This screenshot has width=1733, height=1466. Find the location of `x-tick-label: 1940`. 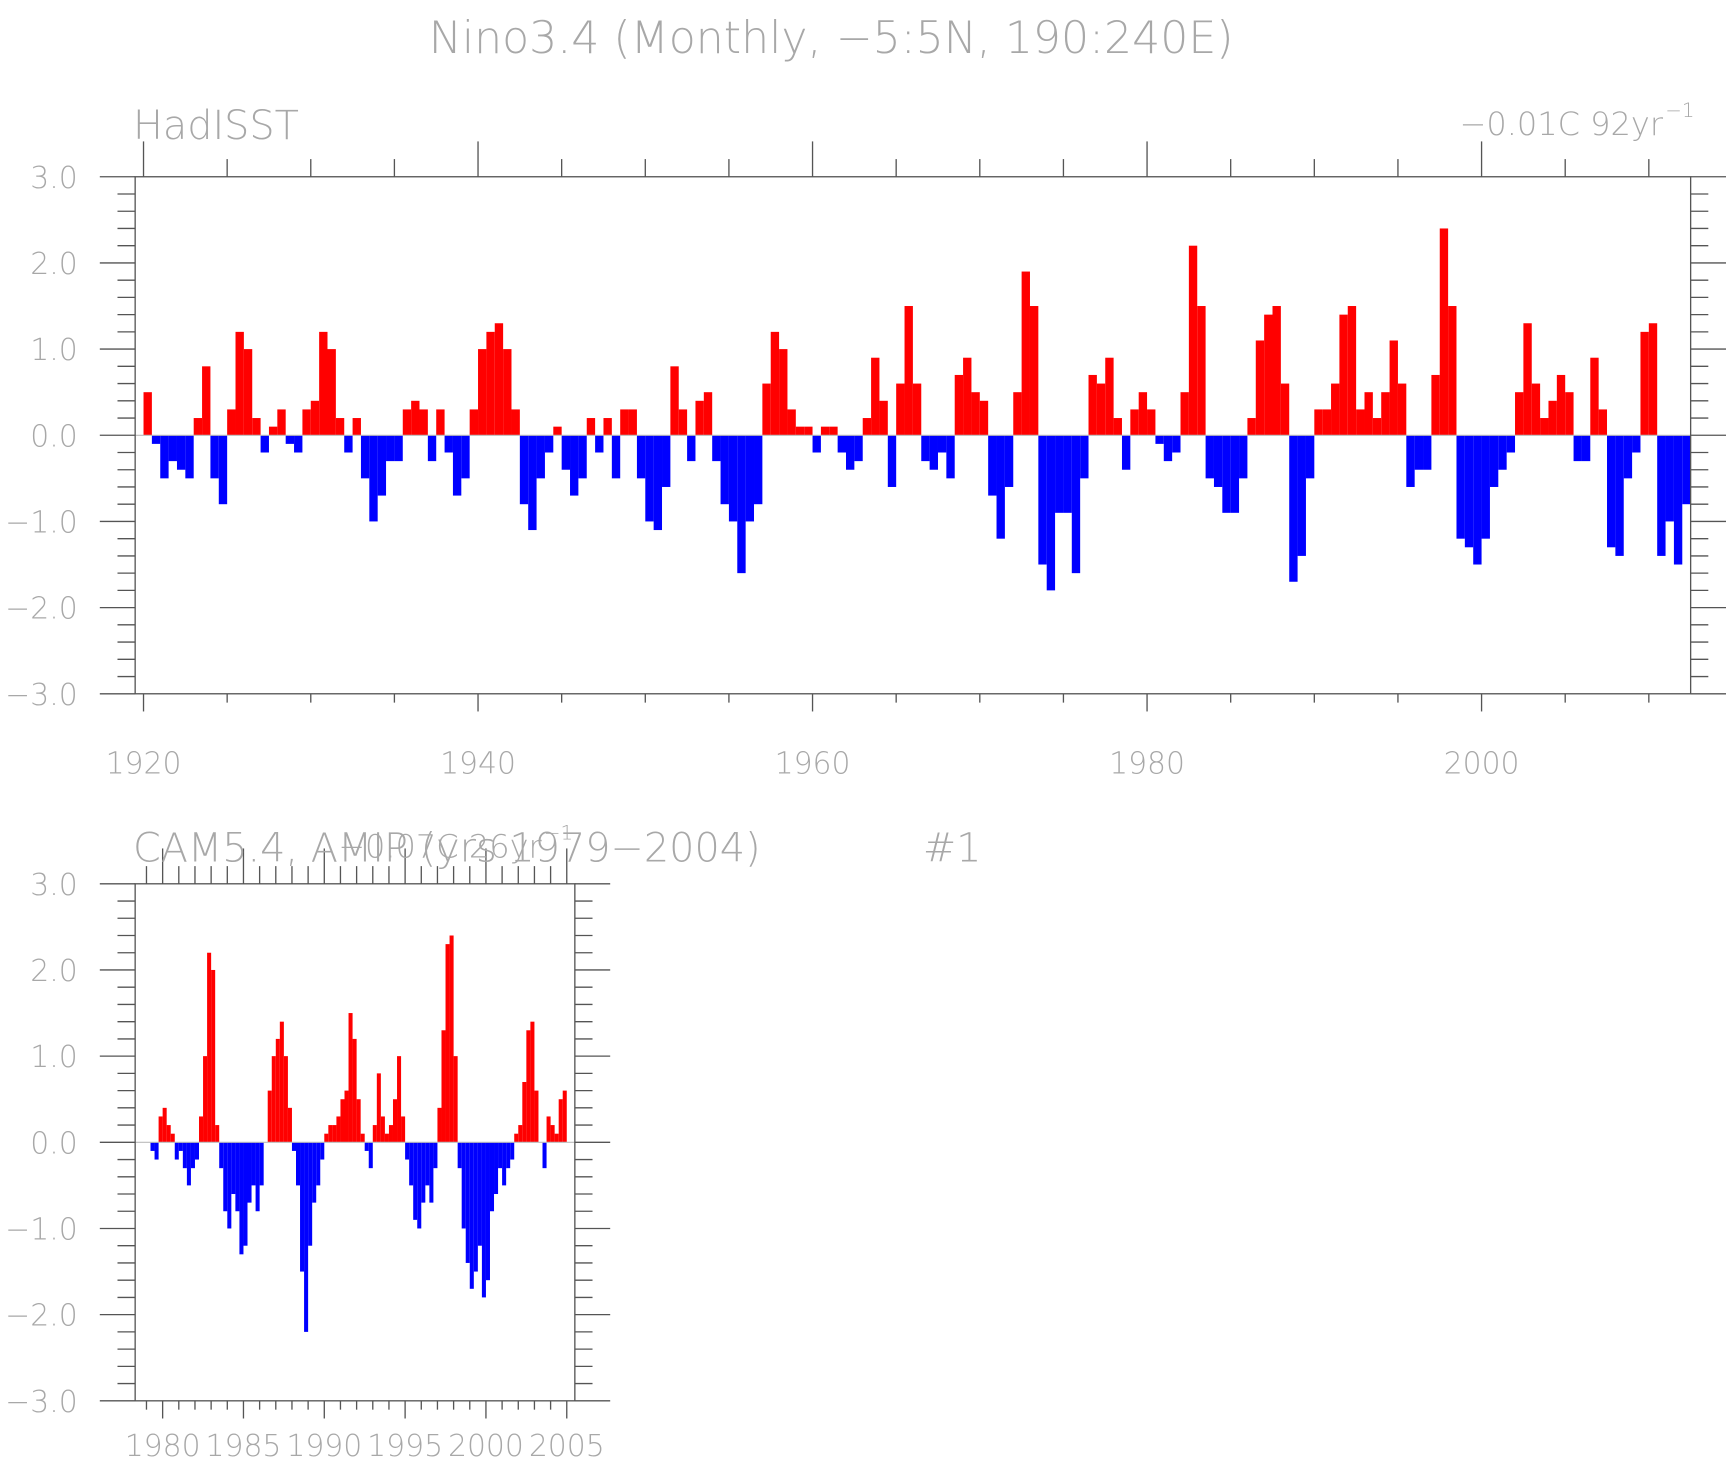

x-tick-label: 1940 is located at coordinates (478, 763).